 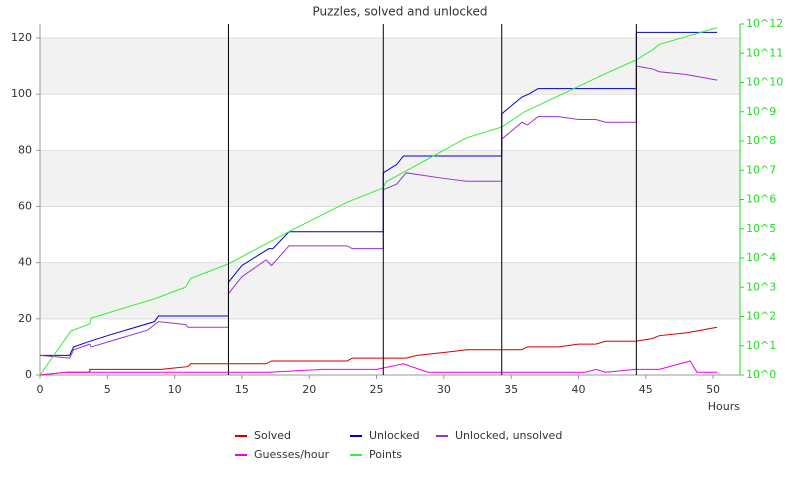 What do you see at coordinates (761, 345) in the screenshot?
I see `y2-tick-label: 10^1` at bounding box center [761, 345].